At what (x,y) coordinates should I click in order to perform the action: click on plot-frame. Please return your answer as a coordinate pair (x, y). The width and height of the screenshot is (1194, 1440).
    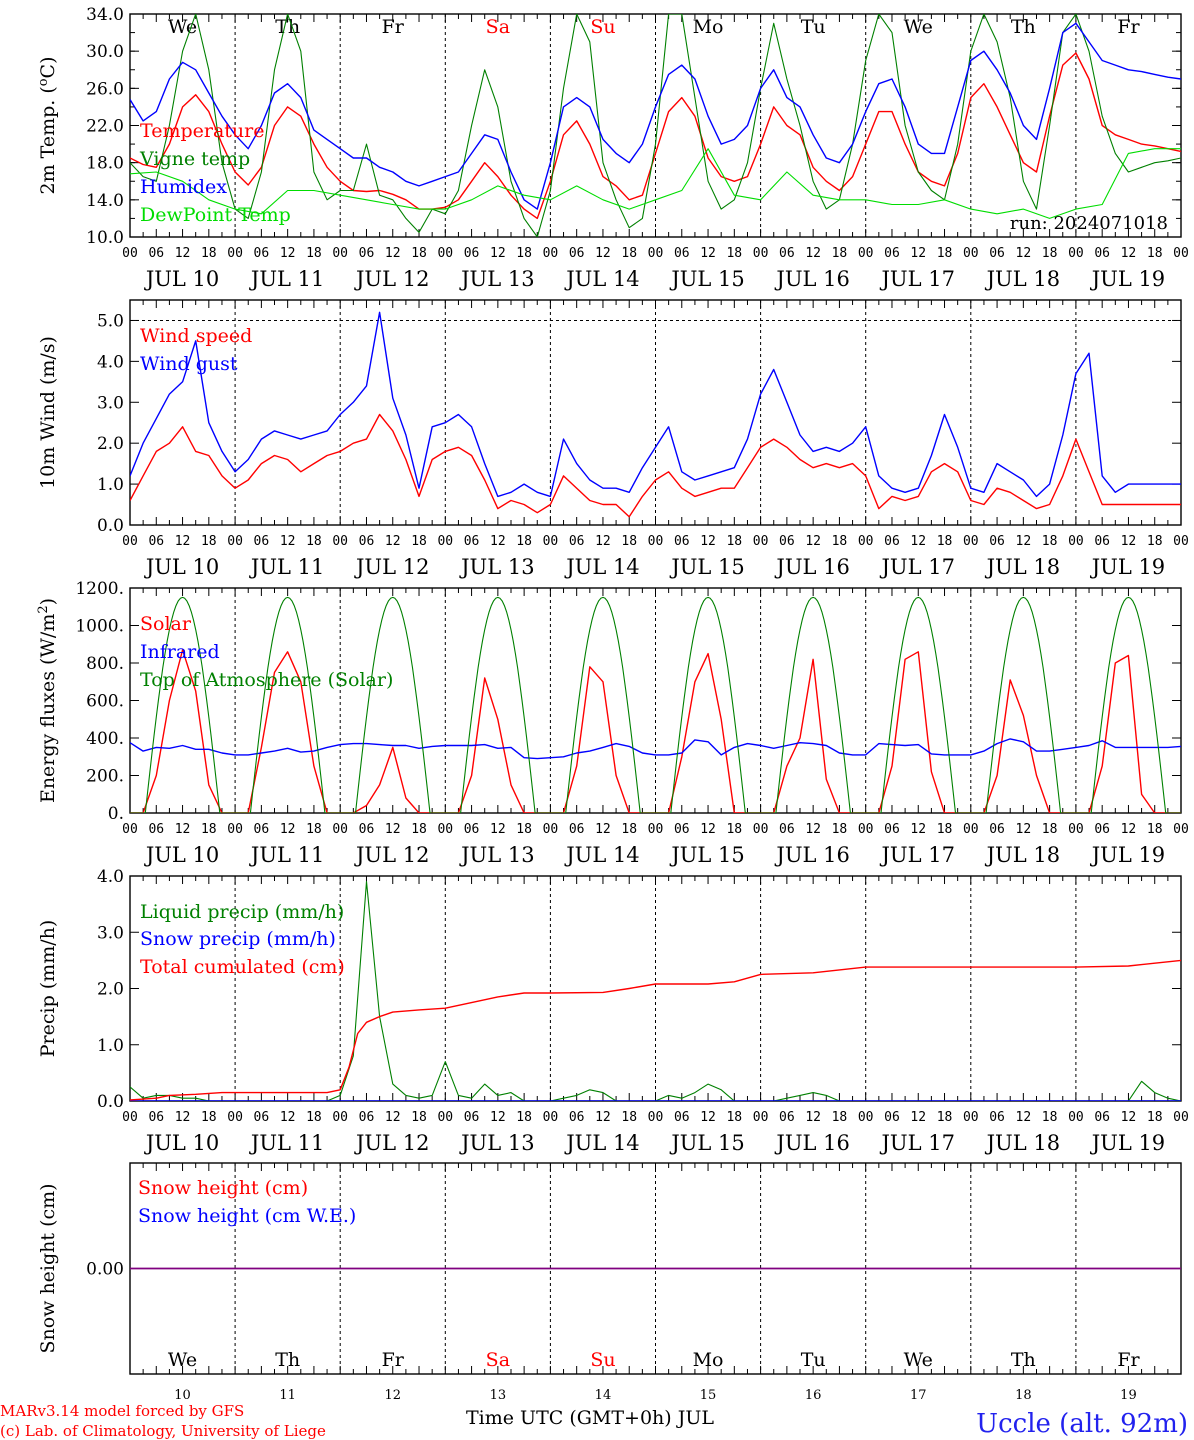
    Looking at the image, I should click on (655, 412).